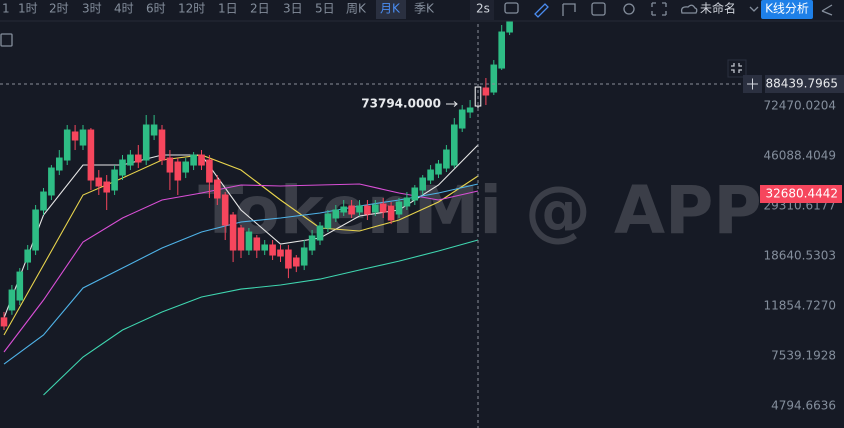 This screenshot has height=428, width=844. Describe the element at coordinates (598, 9) in the screenshot. I see `box-icon` at that location.